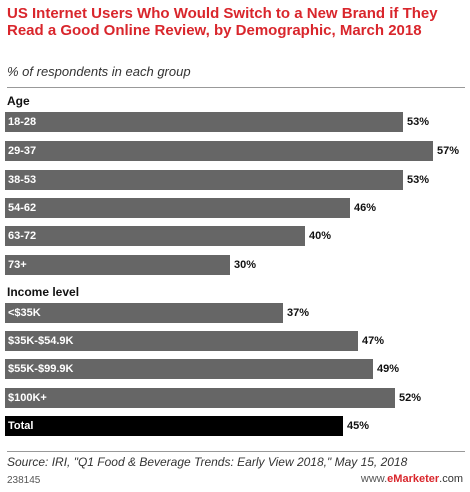 The height and width of the screenshot is (492, 470). Describe the element at coordinates (448, 151) in the screenshot. I see `bar-value-label: 57%` at that location.